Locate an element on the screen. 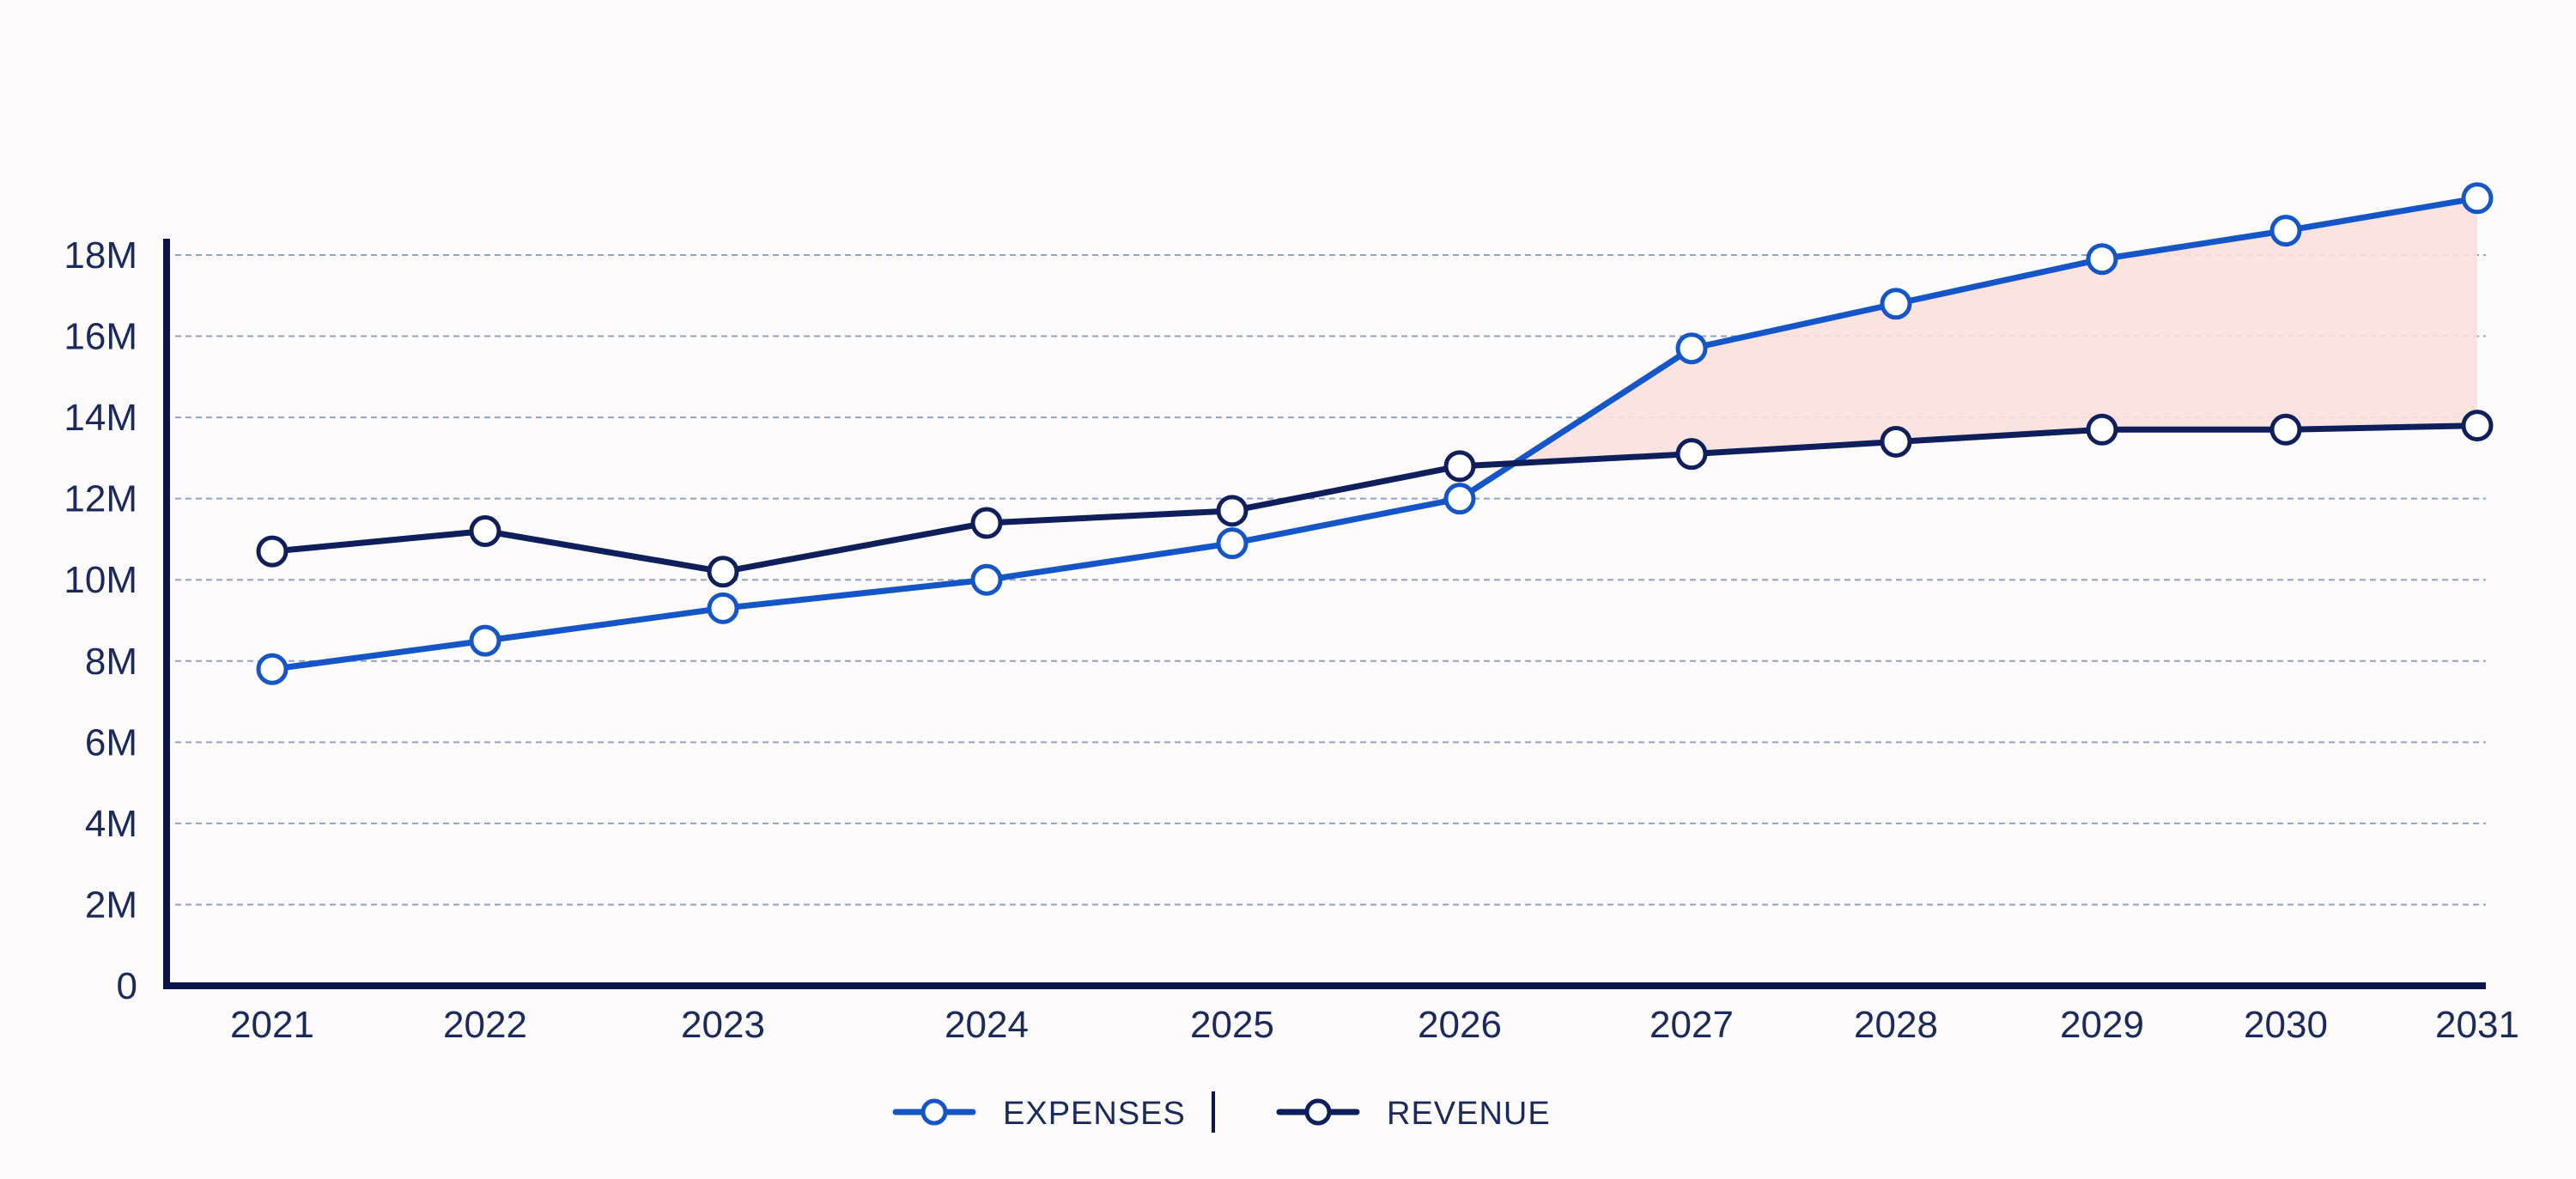 The height and width of the screenshot is (1179, 2576). y-tick-label: 16M is located at coordinates (101, 337).